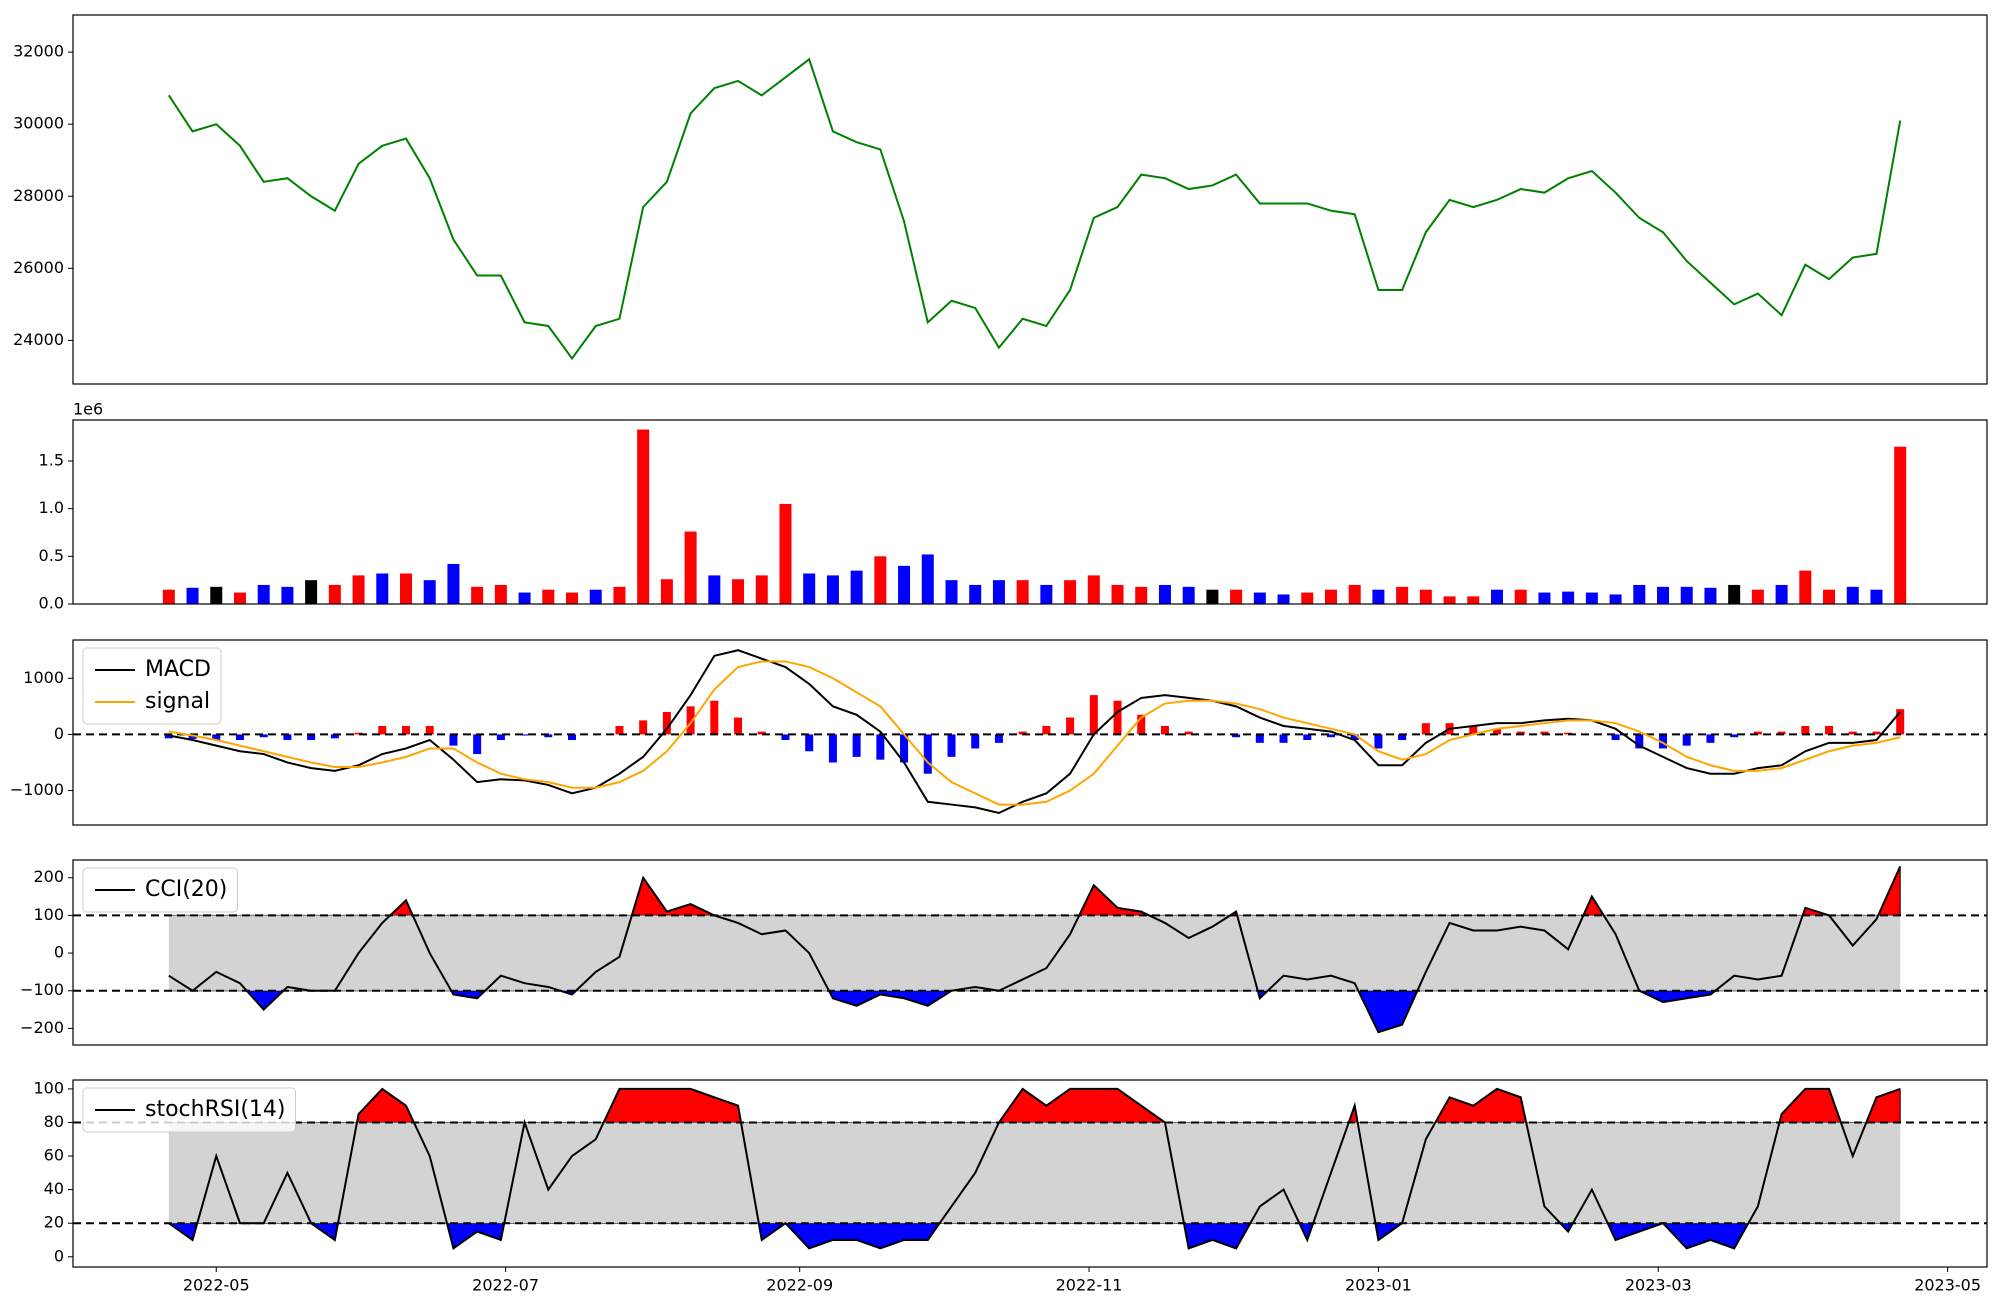  Describe the element at coordinates (37, 789) in the screenshot. I see `y-tick-label: −1000` at that location.